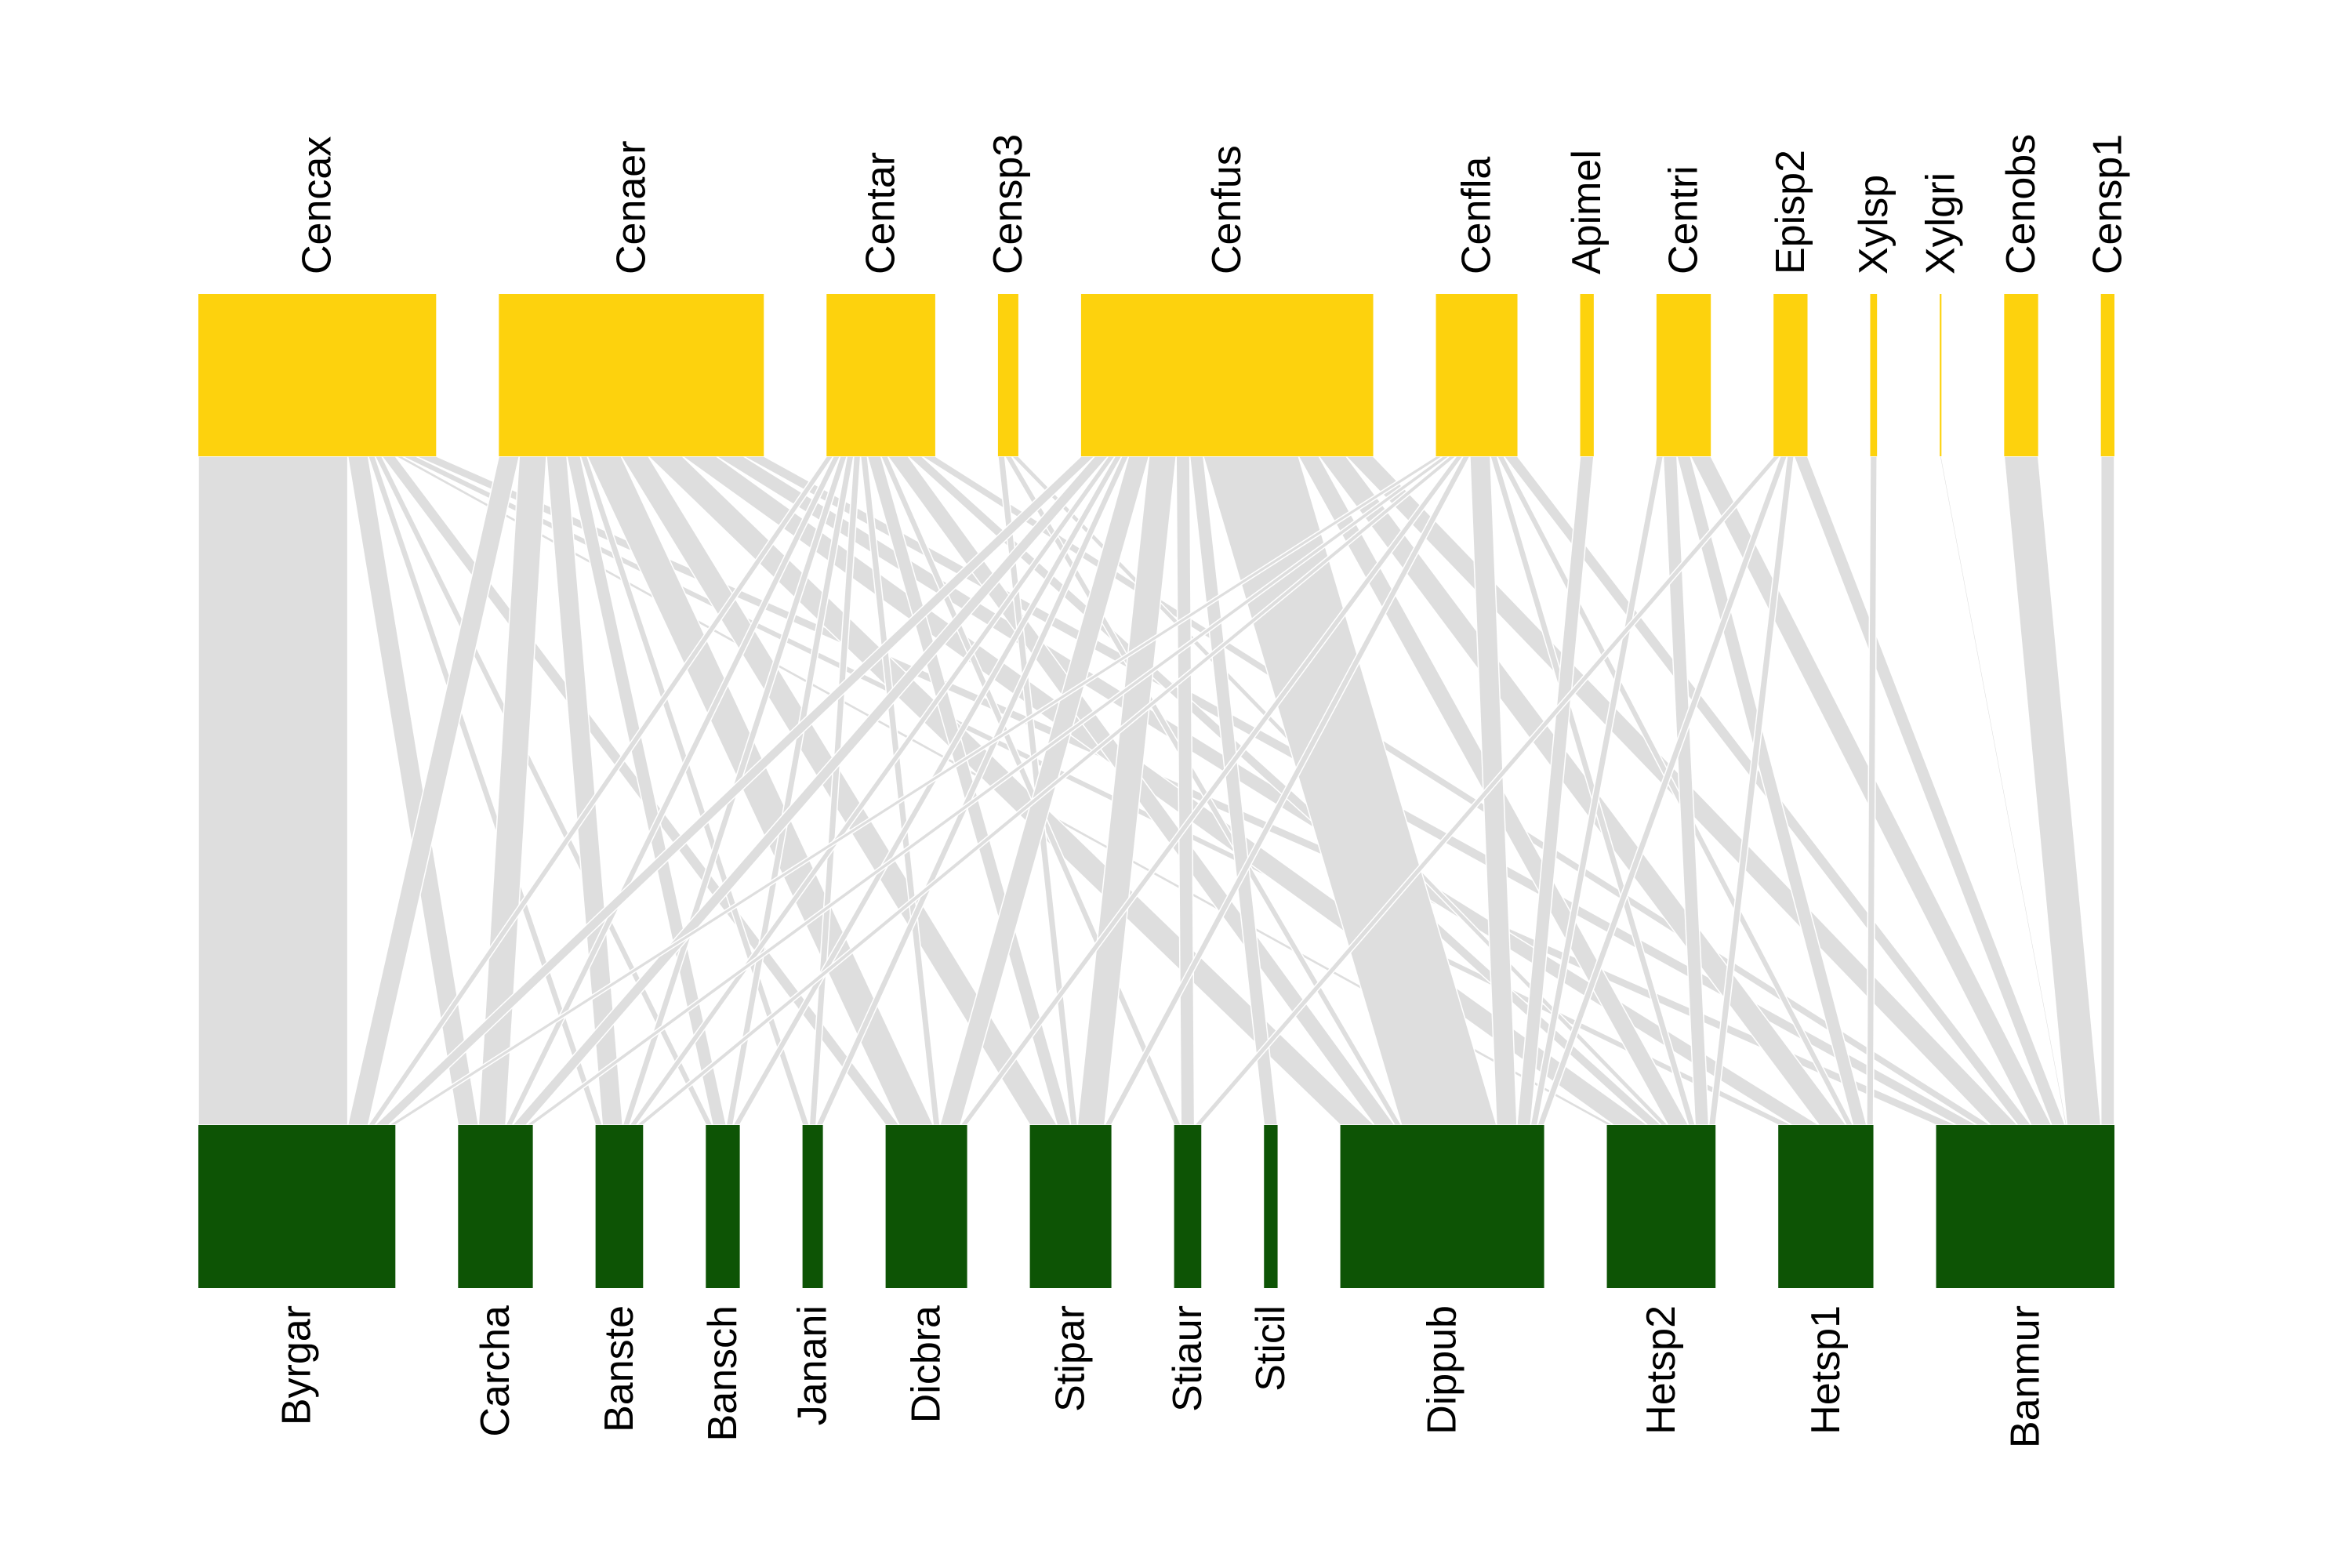 This screenshot has width=2352, height=1568. What do you see at coordinates (723, 1206) in the screenshot?
I see `lower-node-Bansch` at bounding box center [723, 1206].